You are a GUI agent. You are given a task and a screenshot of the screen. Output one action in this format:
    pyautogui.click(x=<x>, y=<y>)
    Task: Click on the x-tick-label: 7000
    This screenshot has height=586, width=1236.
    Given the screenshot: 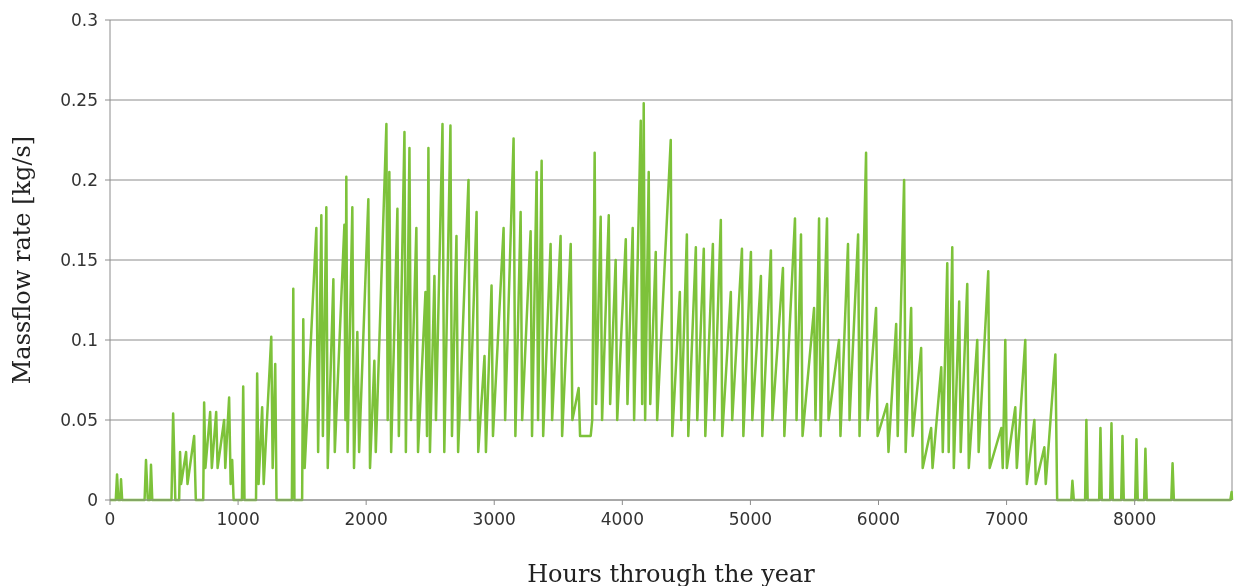 What is the action you would take?
    pyautogui.click(x=1006, y=519)
    